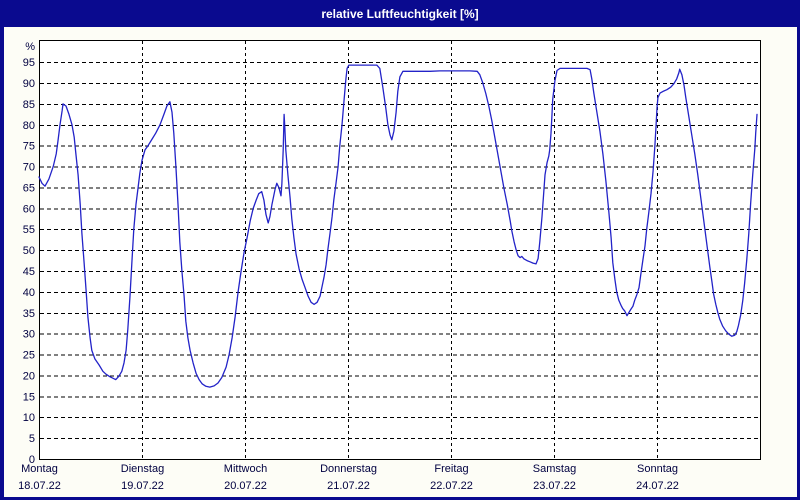 Image resolution: width=800 pixels, height=500 pixels. What do you see at coordinates (451, 469) in the screenshot?
I see `day-name-label: Freitag` at bounding box center [451, 469].